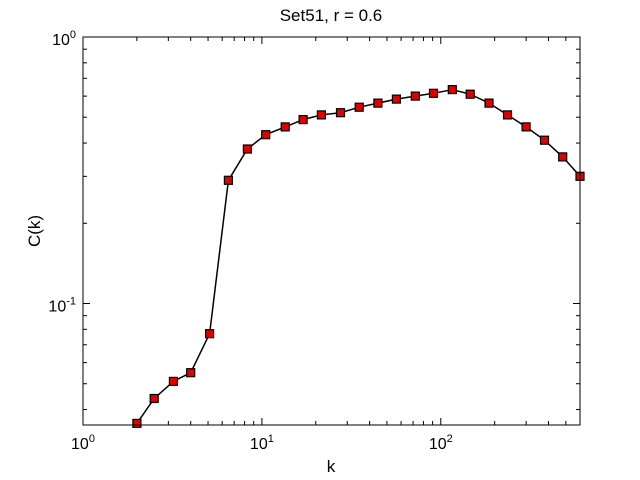 The image size is (640, 480). Describe the element at coordinates (331, 15) in the screenshot. I see `chart-title: Set51, r = 0.6` at that location.